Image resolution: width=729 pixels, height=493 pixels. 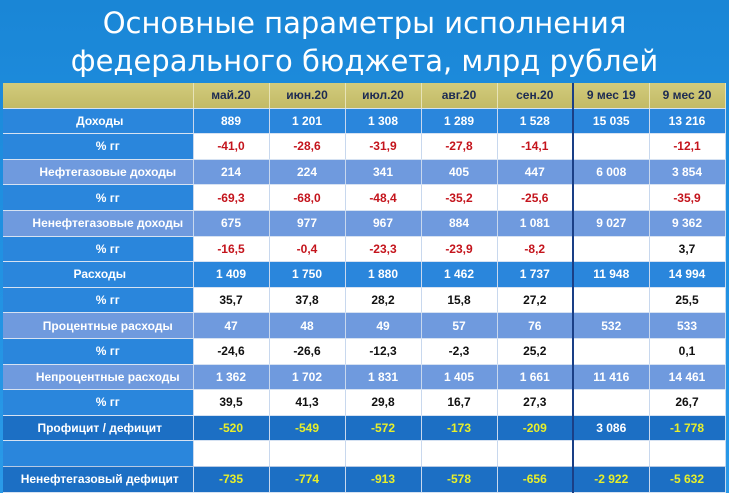 I want to click on cell: -23,3, so click(x=383, y=249).